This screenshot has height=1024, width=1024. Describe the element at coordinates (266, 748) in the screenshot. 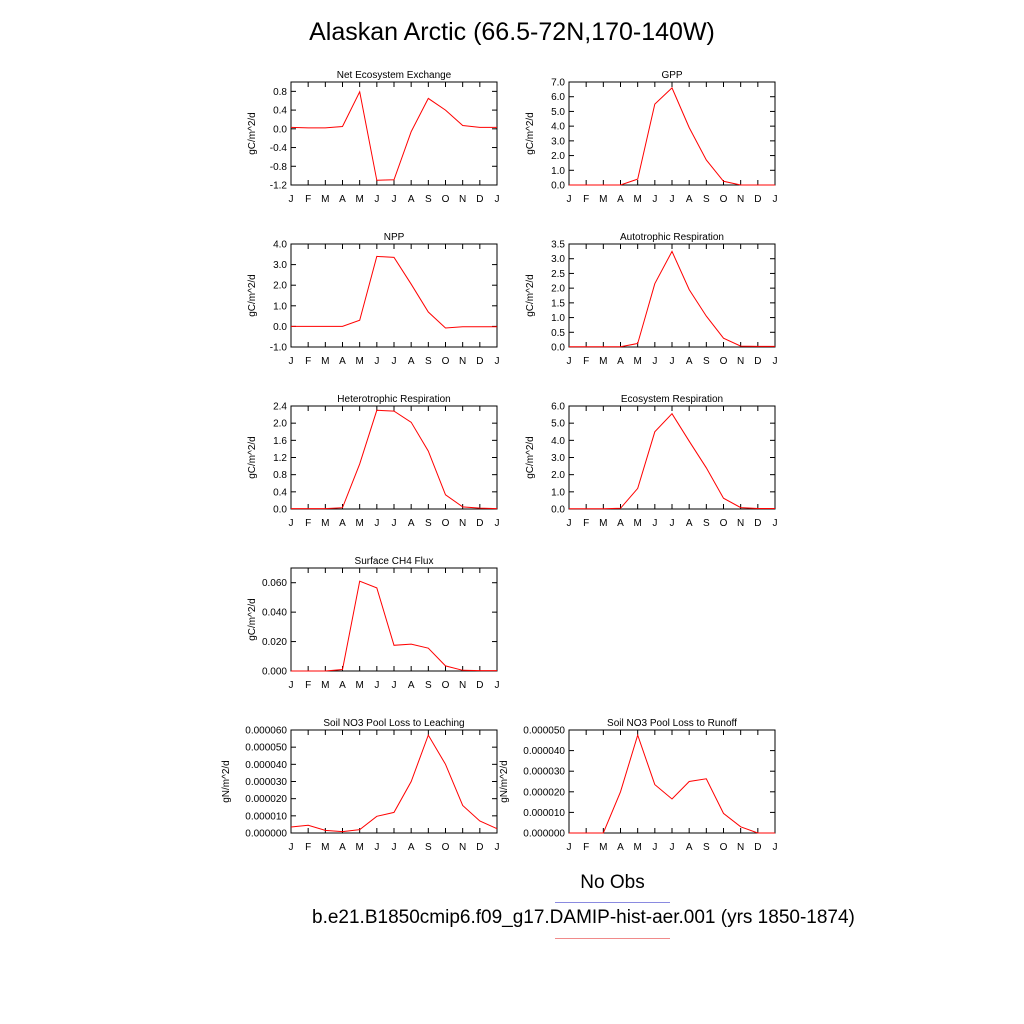

I see `y-tick-label: 0.000050` at that location.